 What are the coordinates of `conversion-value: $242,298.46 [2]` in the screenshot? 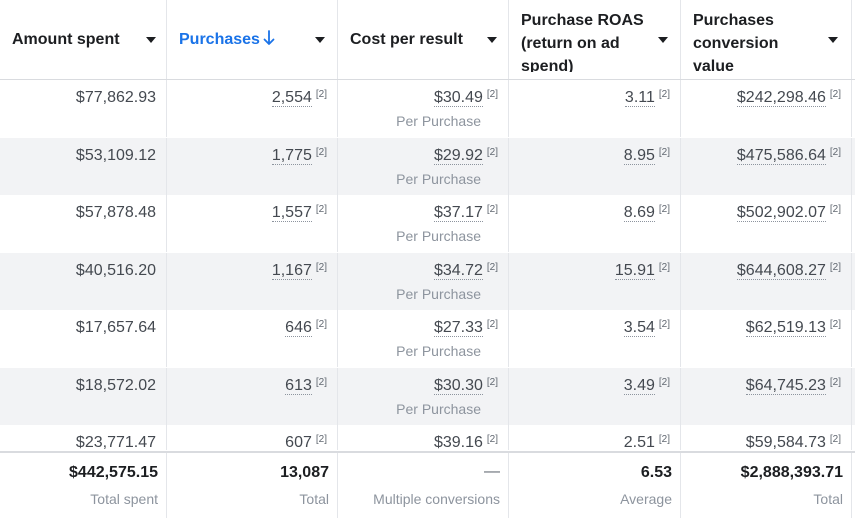 It's located at (788, 99).